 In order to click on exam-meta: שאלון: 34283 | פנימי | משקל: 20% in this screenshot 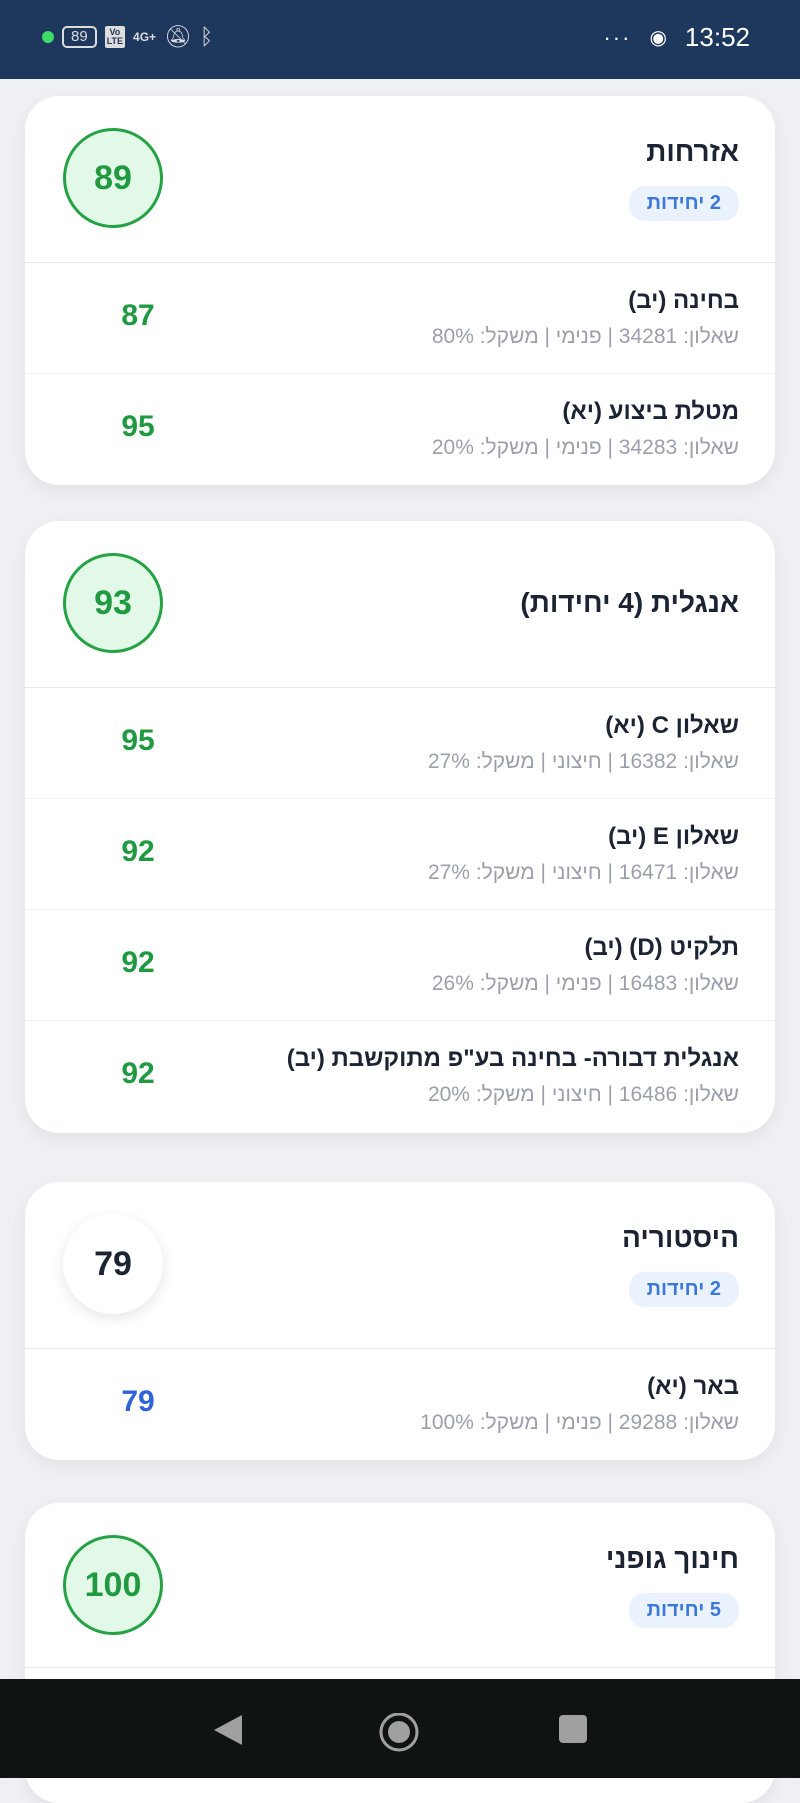, I will do `click(585, 447)`.